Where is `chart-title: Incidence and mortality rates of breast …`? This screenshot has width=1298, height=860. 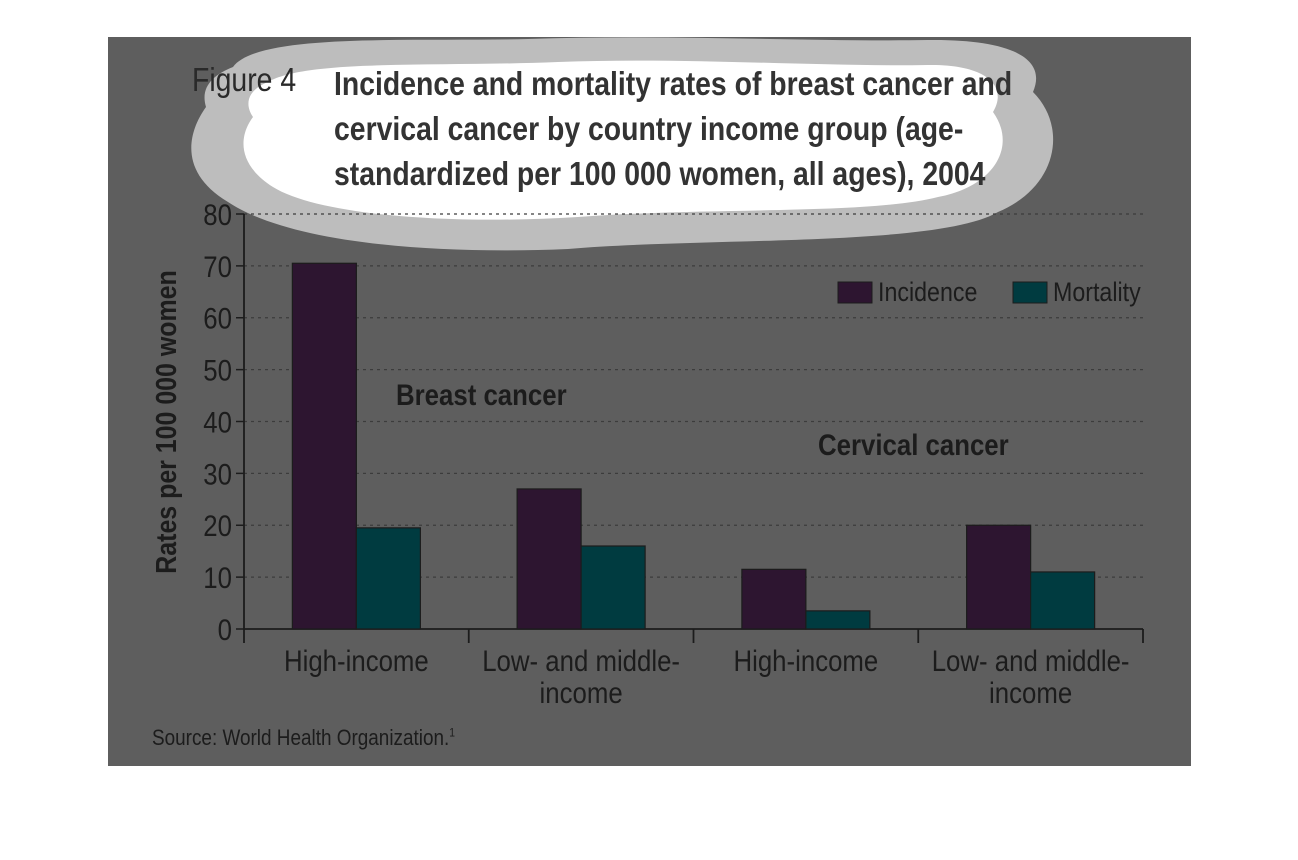 chart-title: Incidence and mortality rates of breast … is located at coordinates (673, 128).